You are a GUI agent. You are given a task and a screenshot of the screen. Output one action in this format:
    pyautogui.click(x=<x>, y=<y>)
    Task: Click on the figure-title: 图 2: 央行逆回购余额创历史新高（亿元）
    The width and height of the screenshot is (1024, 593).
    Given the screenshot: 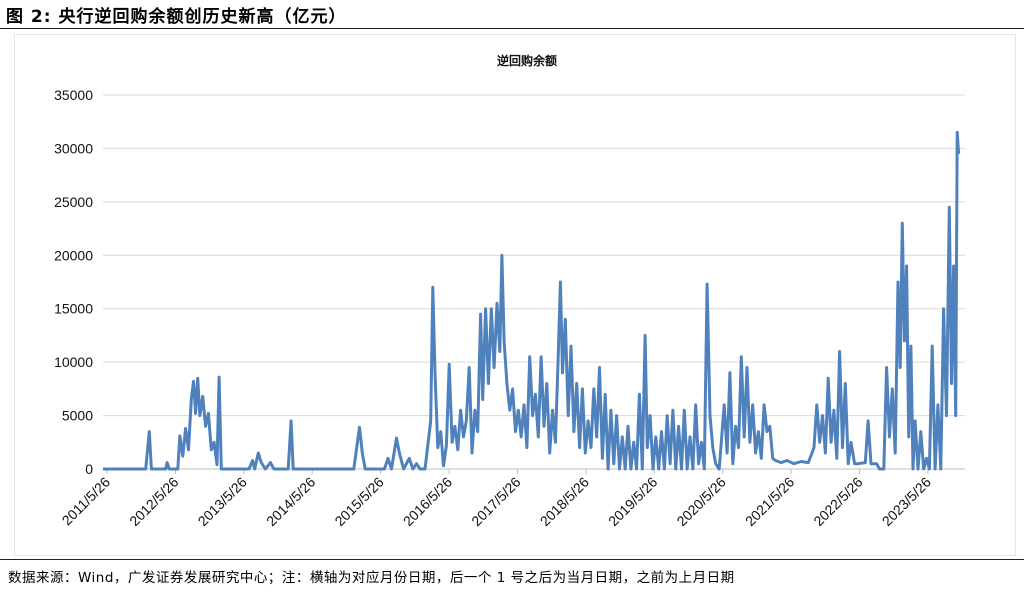 What is the action you would take?
    pyautogui.click(x=176, y=17)
    